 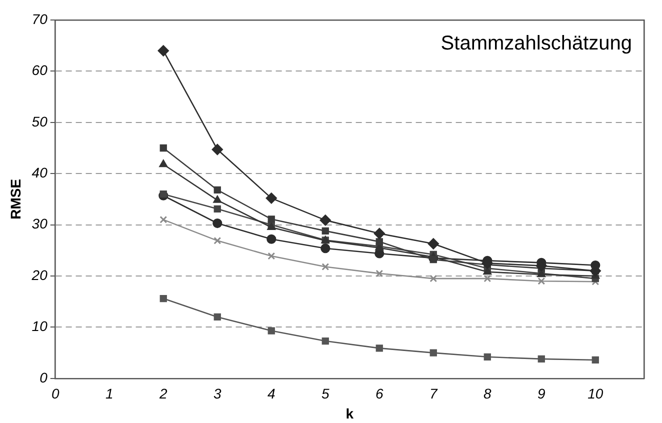 I want to click on x-tick-label: 6, so click(x=379, y=394).